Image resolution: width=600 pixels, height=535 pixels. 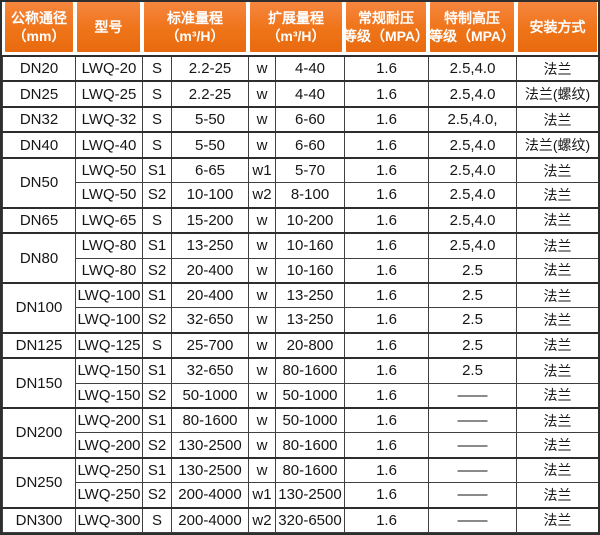 I want to click on header-cell-normal-pressure: 常规耐压 等级（MPA）, so click(x=386, y=28).